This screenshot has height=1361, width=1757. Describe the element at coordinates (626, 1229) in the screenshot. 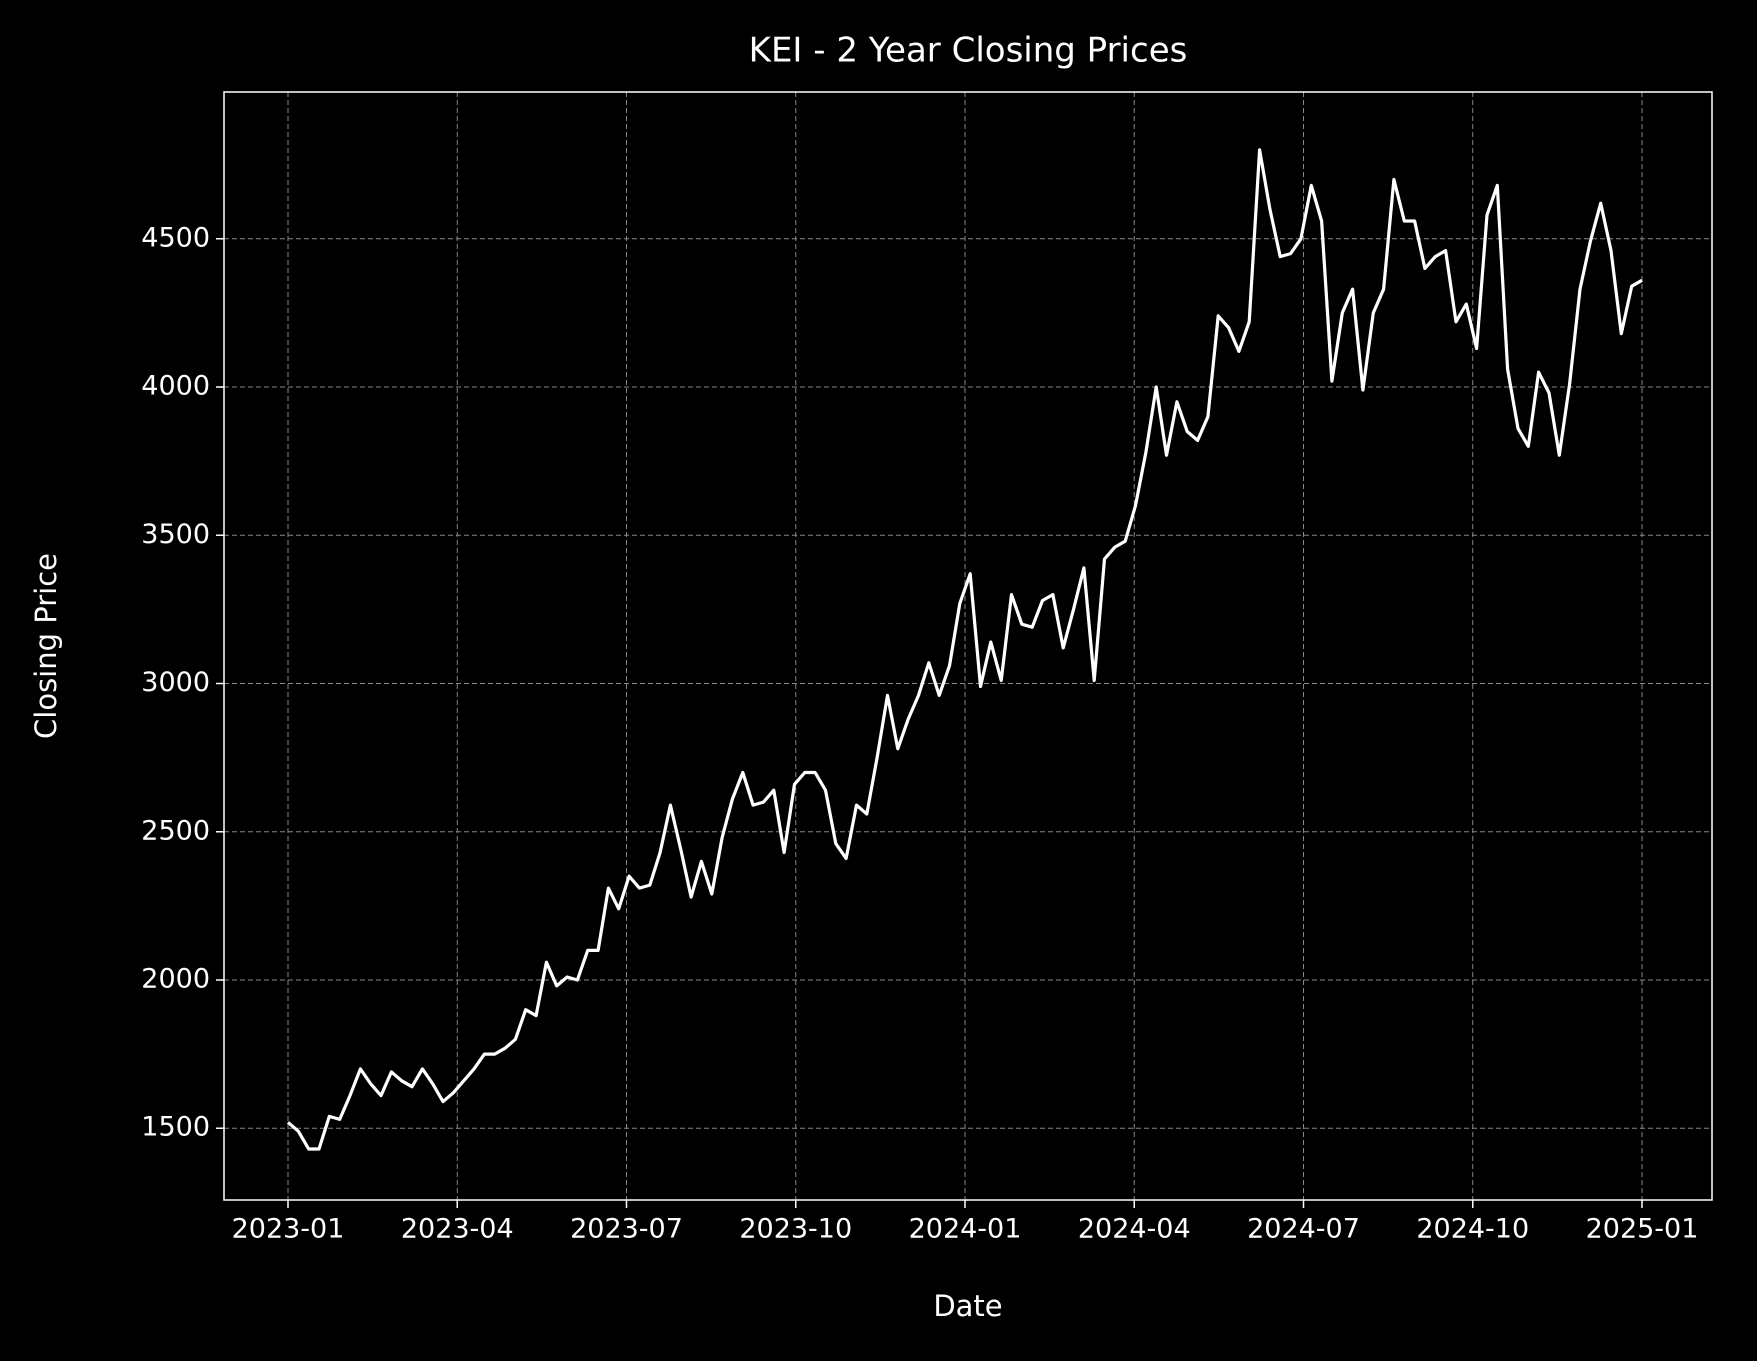

I see `x-tick-label: 2023-07` at that location.